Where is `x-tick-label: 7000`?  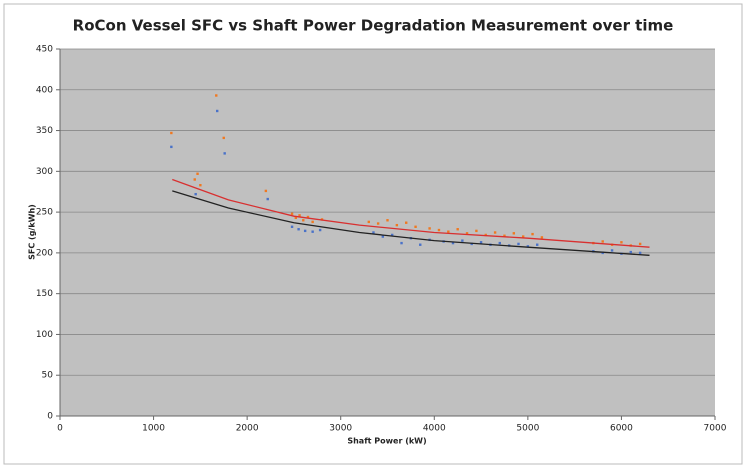
x-tick-label: 7000 is located at coordinates (715, 429).